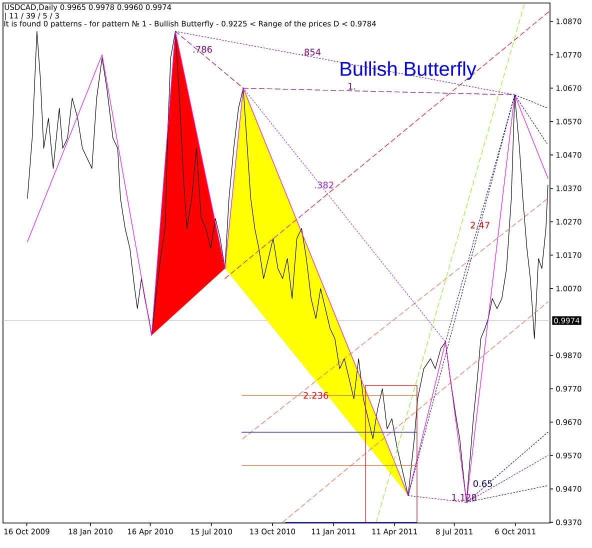 Image resolution: width=592 pixels, height=548 pixels. I want to click on series-label: .382, so click(324, 185).